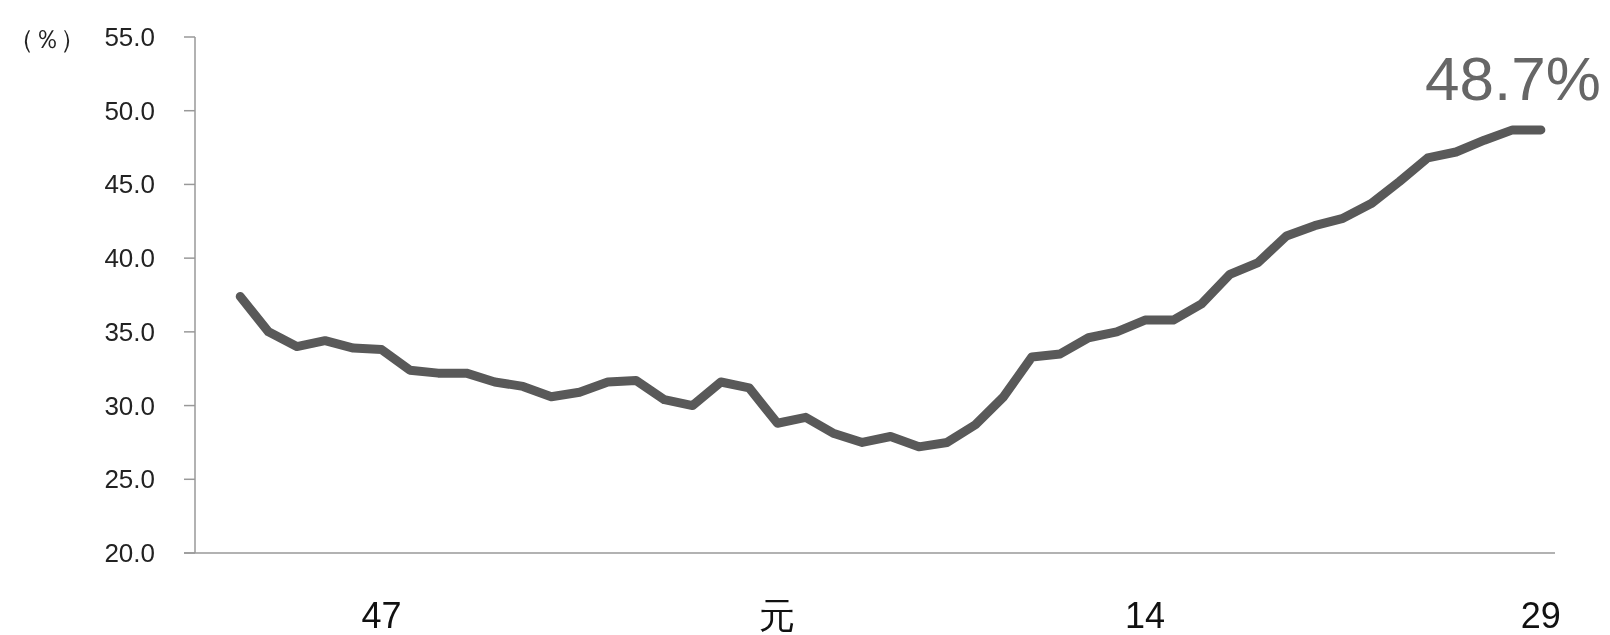 This screenshot has height=635, width=1610. Describe the element at coordinates (129, 479) in the screenshot. I see `y-tick-label: 25.0` at that location.